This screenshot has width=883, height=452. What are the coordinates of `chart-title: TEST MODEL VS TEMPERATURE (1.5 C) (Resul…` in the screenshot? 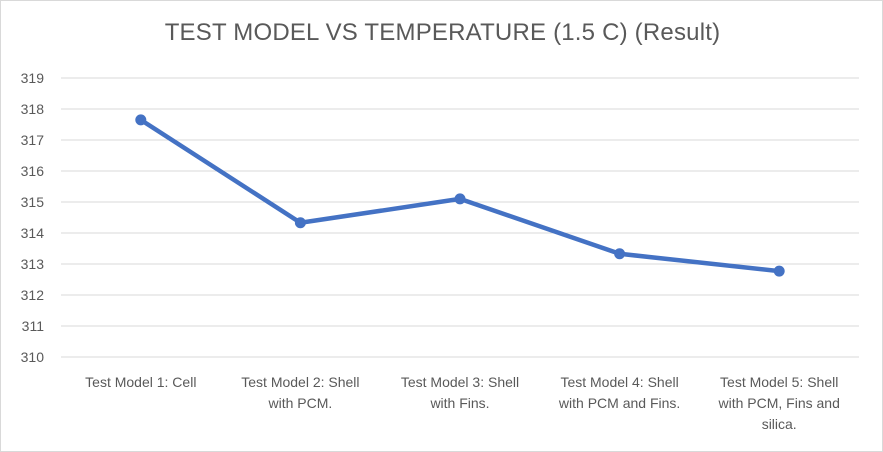 It's located at (442, 32).